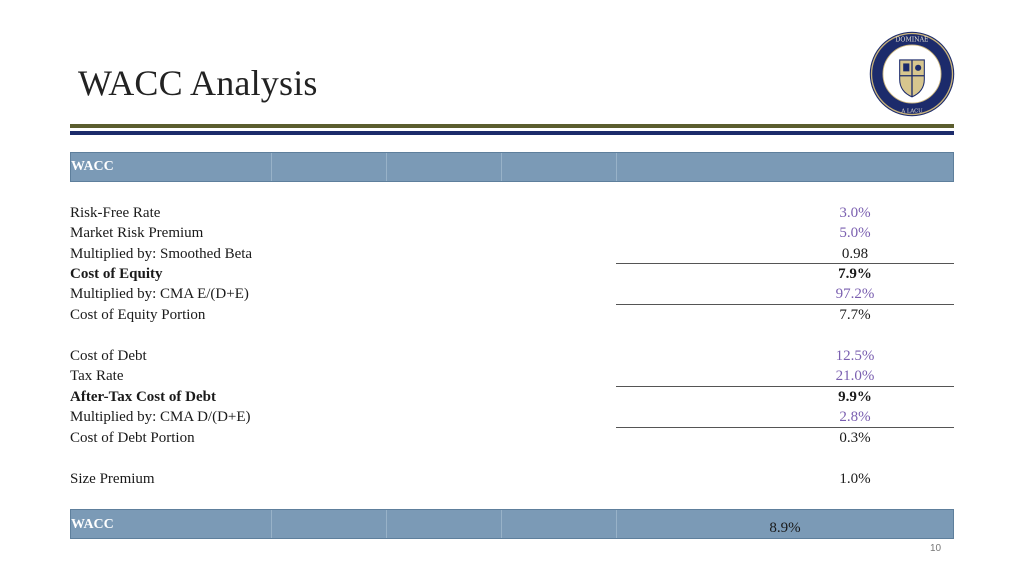  I want to click on row-label: Multiplied by: CMA D/(D+E), so click(160, 417).